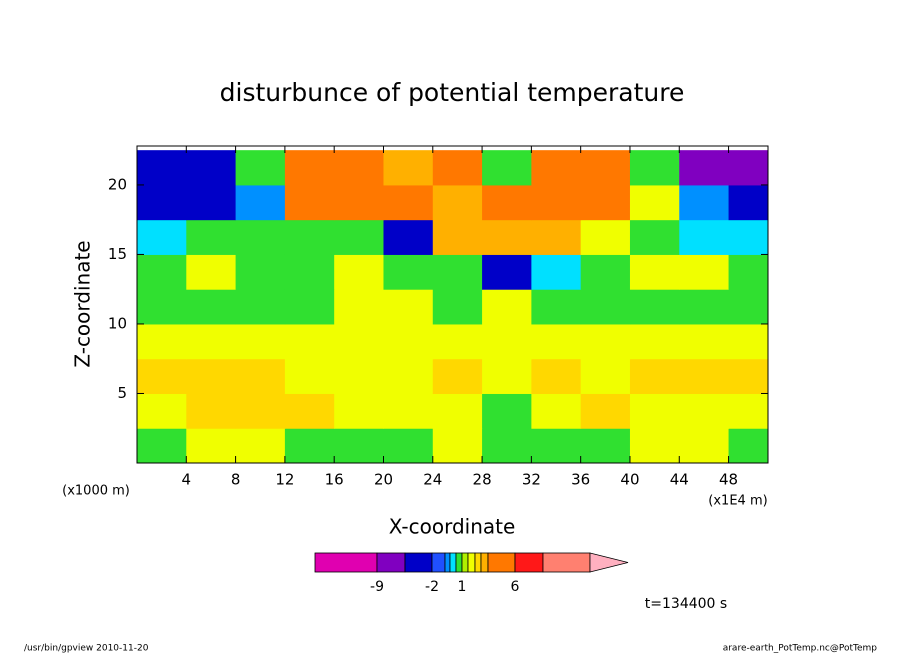  What do you see at coordinates (432, 587) in the screenshot?
I see `colorbar-tick-label: -2` at bounding box center [432, 587].